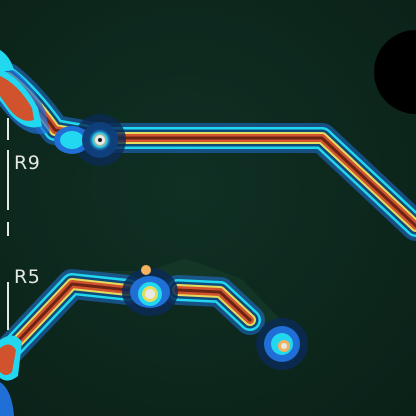 The image size is (416, 416). Describe the element at coordinates (150, 290) in the screenshot. I see `lower-via-icon` at that location.